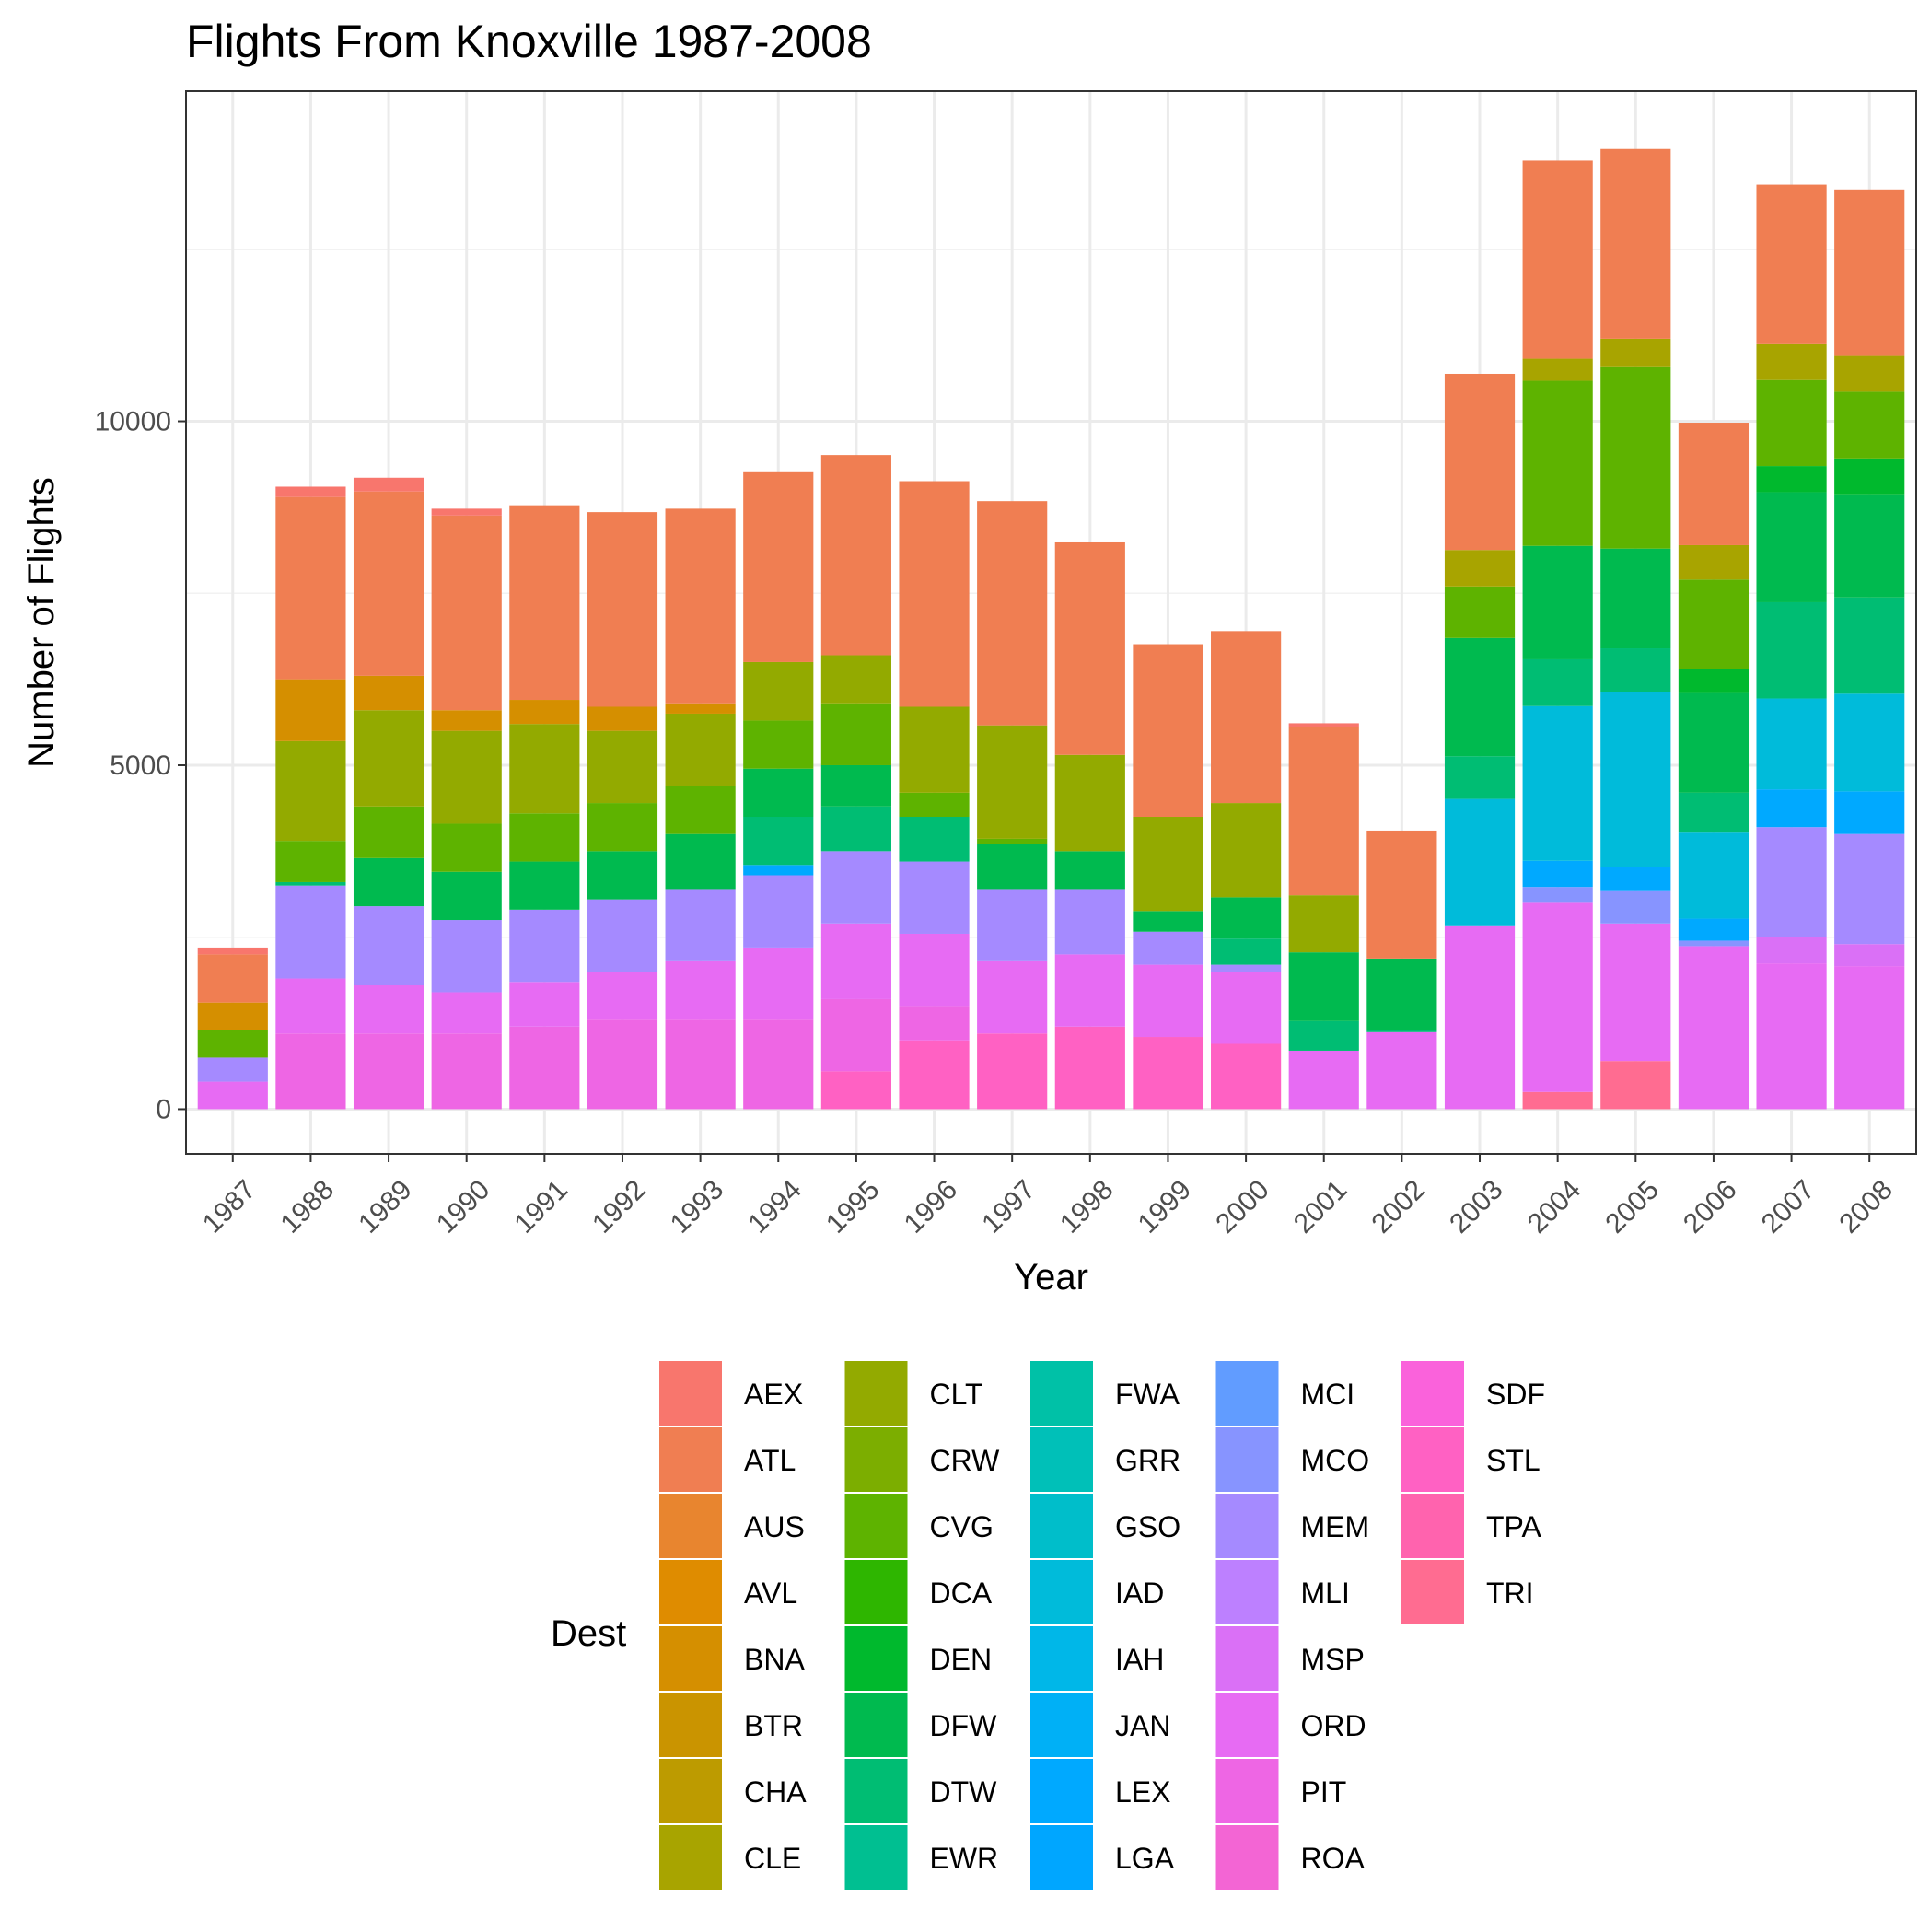 The image size is (1930, 1932). I want to click on bar-segment-1988-DTW, so click(310, 883).